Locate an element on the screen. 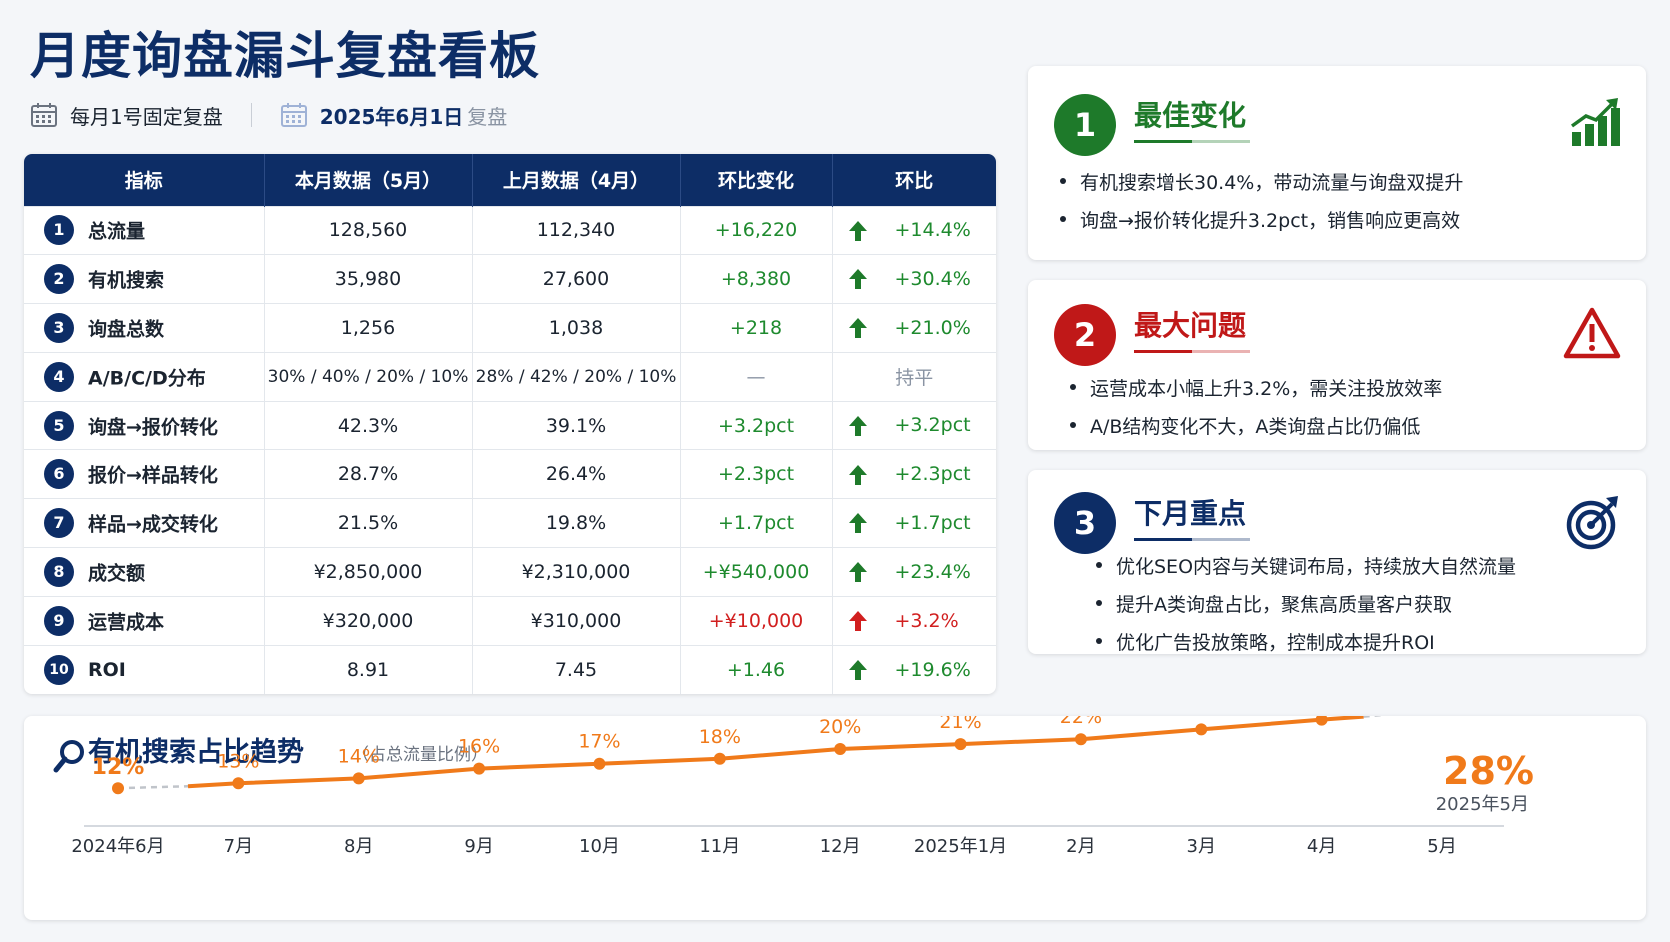 The height and width of the screenshot is (942, 1670). card-number-badge: 3 is located at coordinates (1085, 523).